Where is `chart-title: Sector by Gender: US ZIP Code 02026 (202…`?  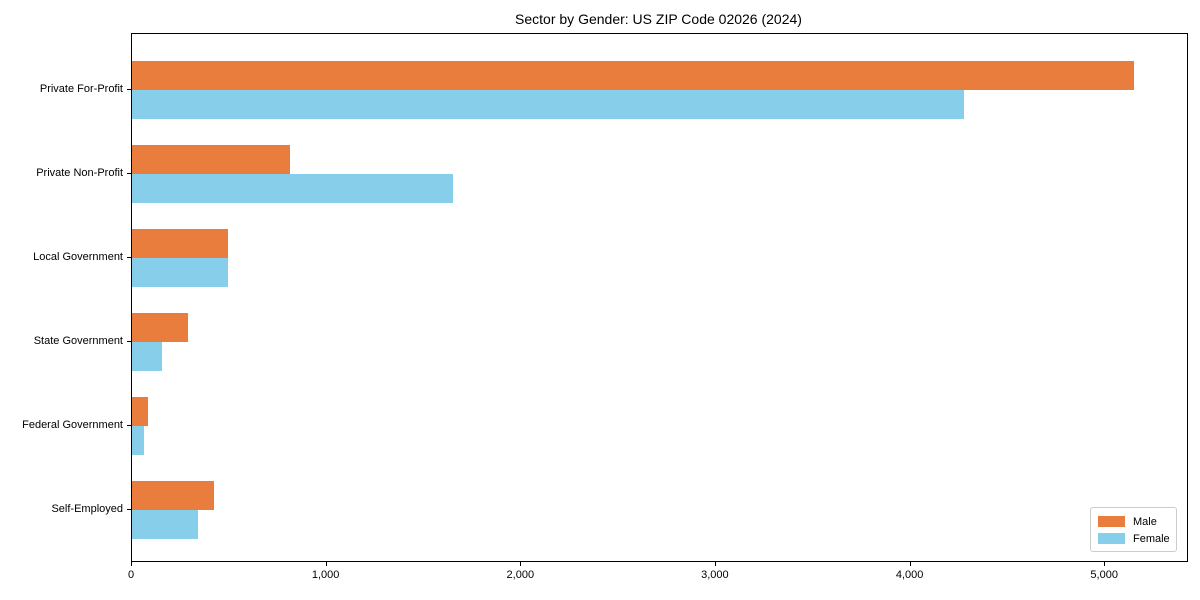
chart-title: Sector by Gender: US ZIP Code 02026 (202… is located at coordinates (658, 19).